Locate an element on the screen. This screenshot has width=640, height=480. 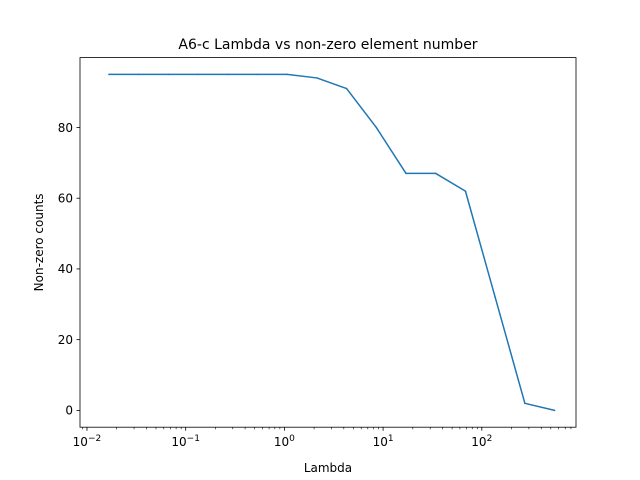
y-tick-label: 20 is located at coordinates (65, 340).